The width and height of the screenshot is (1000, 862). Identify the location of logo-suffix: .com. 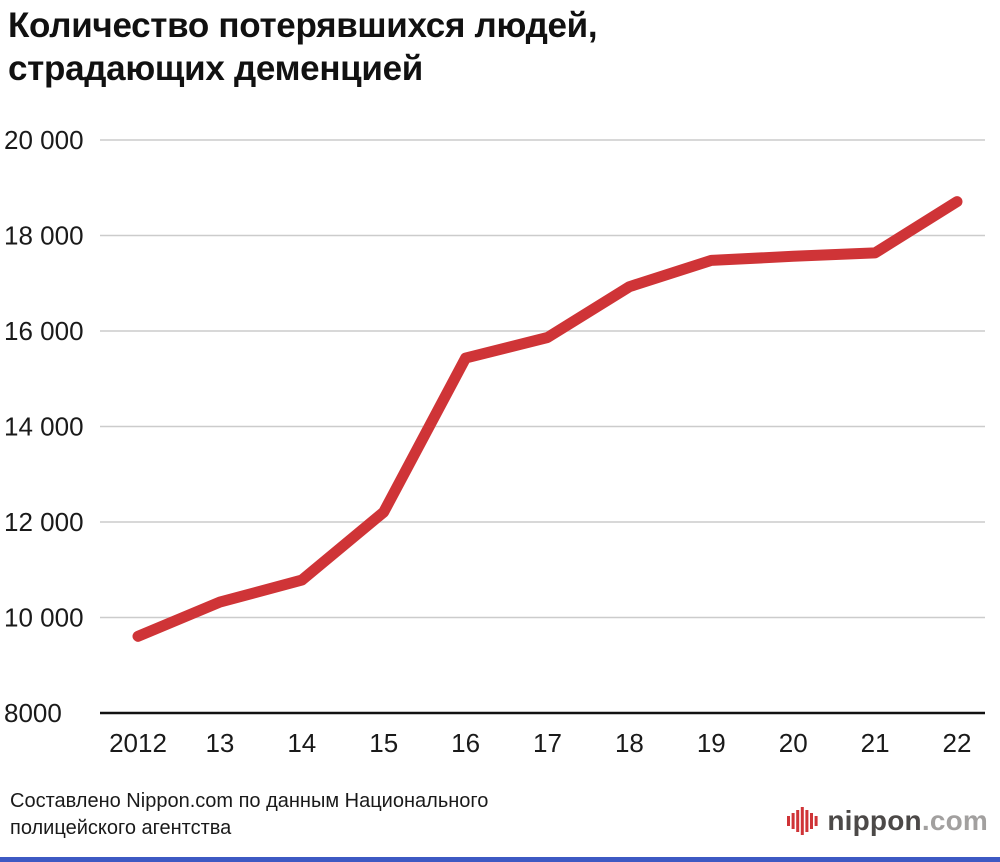
(954, 820).